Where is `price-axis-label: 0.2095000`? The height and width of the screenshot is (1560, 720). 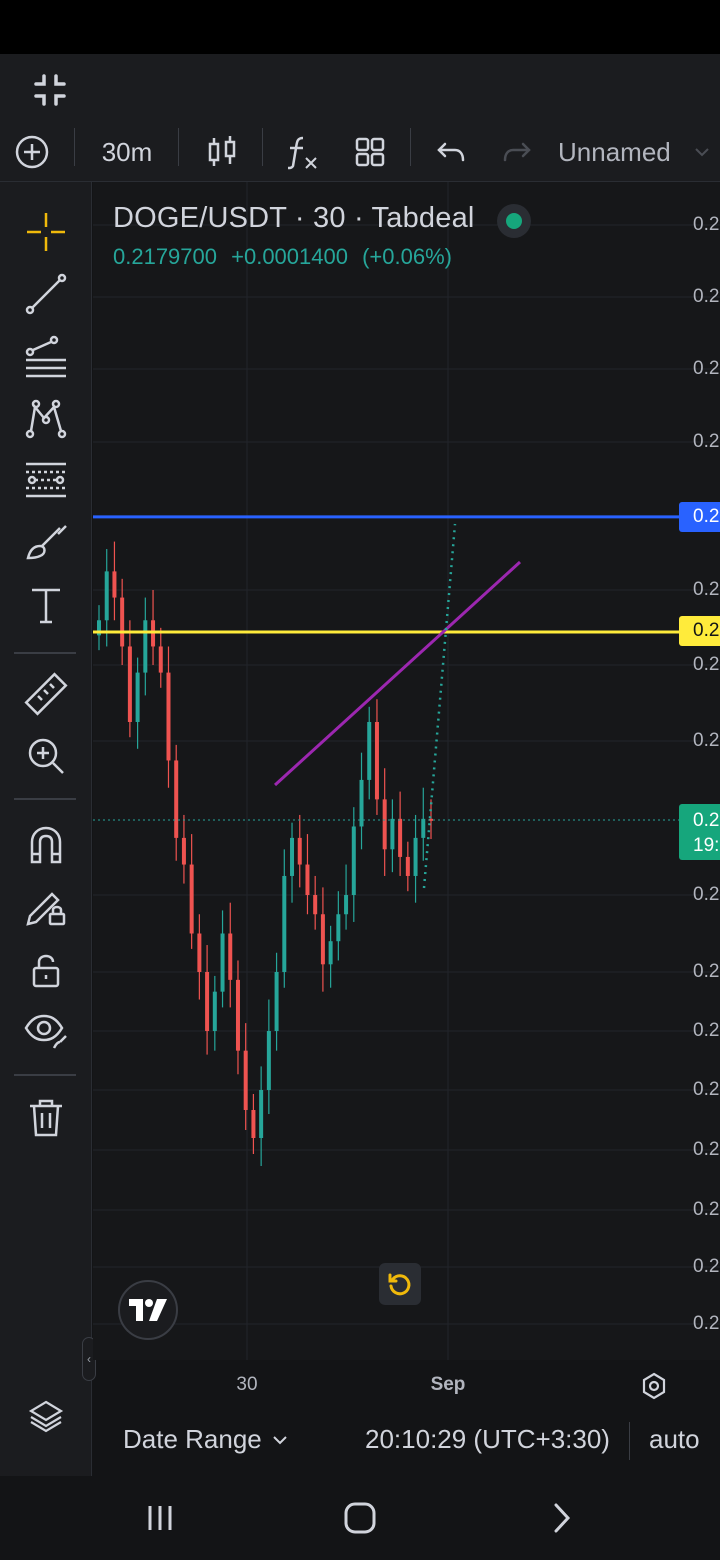
price-axis-label: 0.2095000 is located at coordinates (706, 1149).